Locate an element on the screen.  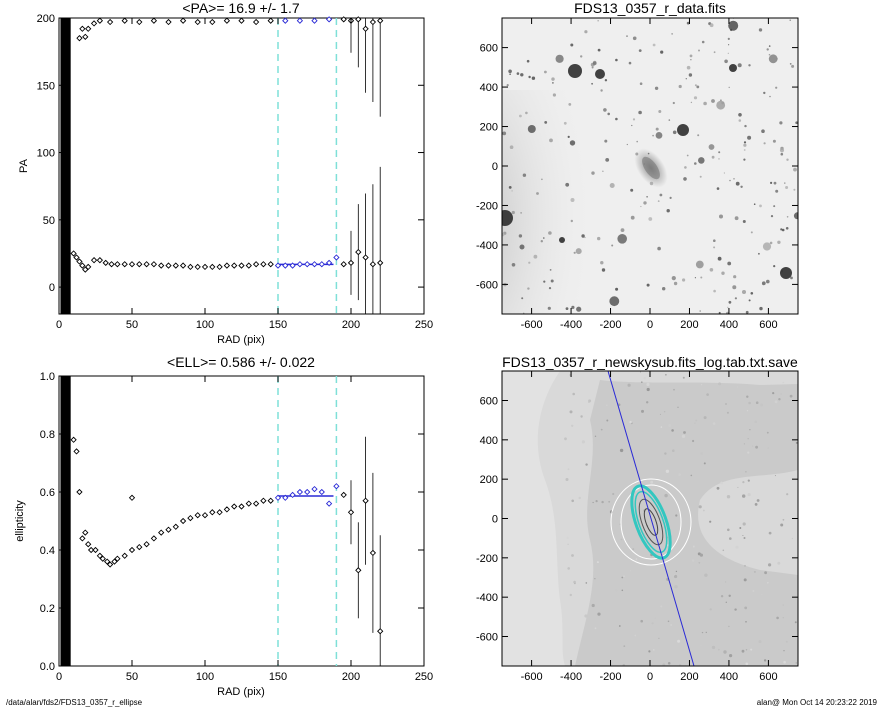
x-tick-label: -400 is located at coordinates (571, 325).